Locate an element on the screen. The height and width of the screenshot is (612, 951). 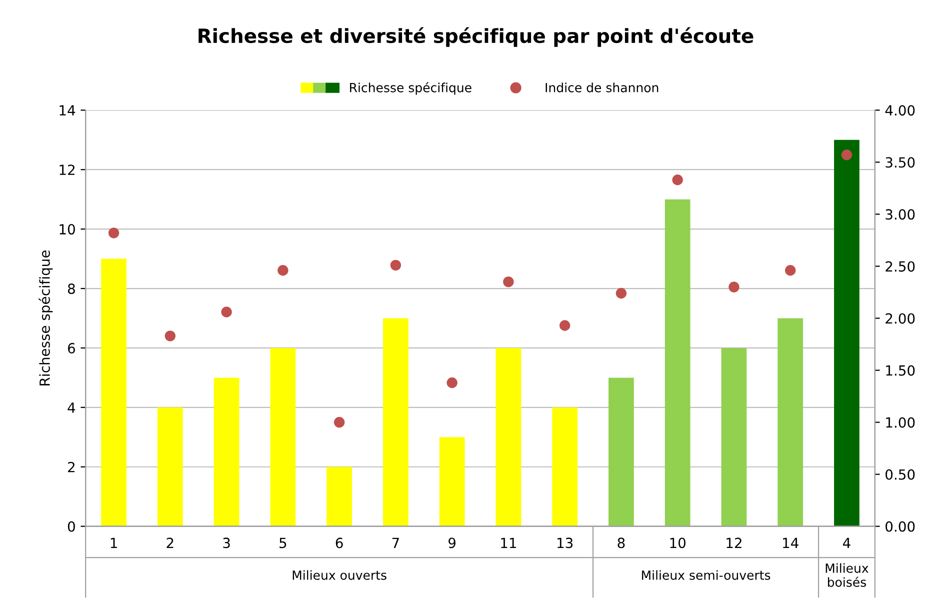
chart-title: Richesse et diversité spécifique par point d'écoute is located at coordinates (476, 37).